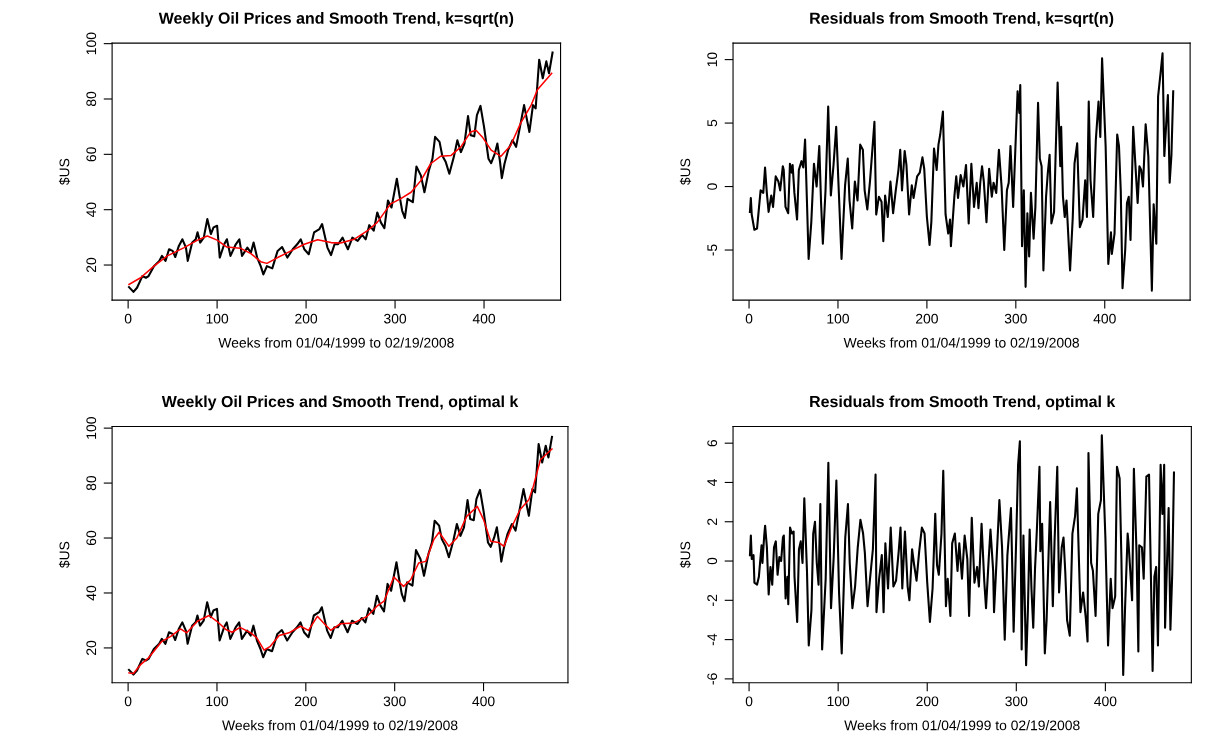 The image size is (1232, 743). Describe the element at coordinates (962, 19) in the screenshot. I see `chart-title: Residuals from Smooth Trend, k=sqrt(n)` at that location.